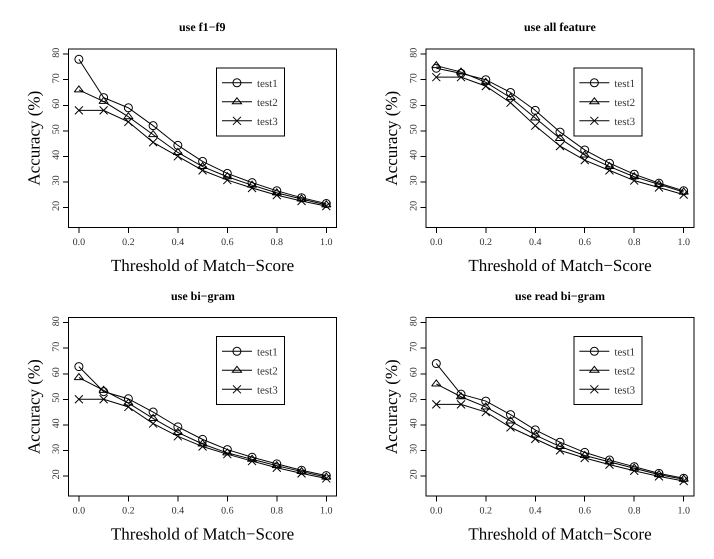 The width and height of the screenshot is (714, 559). Describe the element at coordinates (203, 296) in the screenshot. I see `chart-title: use bi−gram` at that location.